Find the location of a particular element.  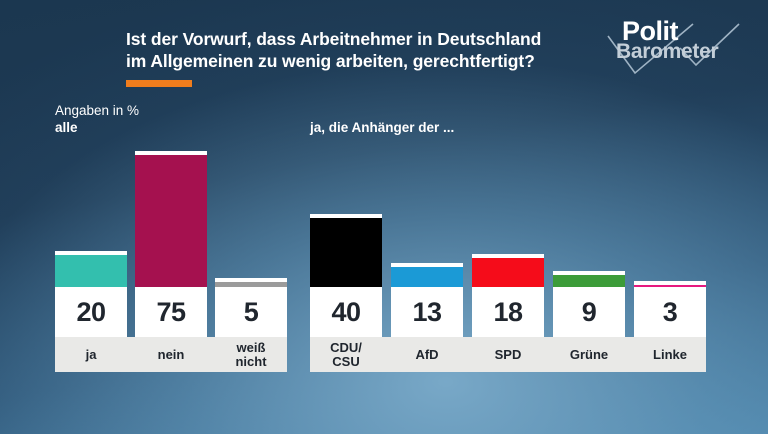

bar-column: 75 is located at coordinates (171, 254).